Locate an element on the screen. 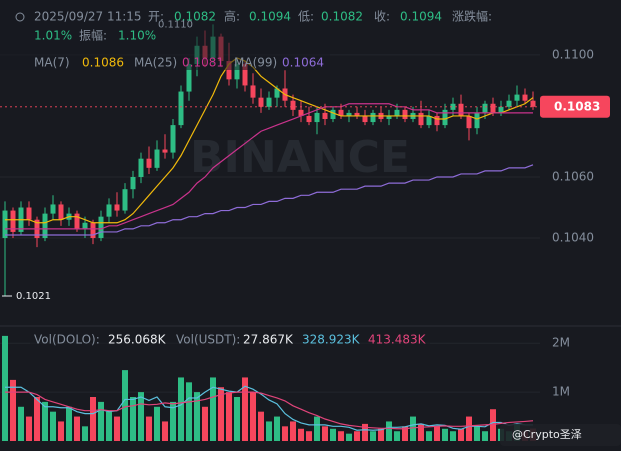  high-annotation: 0.1110 is located at coordinates (175, 24).